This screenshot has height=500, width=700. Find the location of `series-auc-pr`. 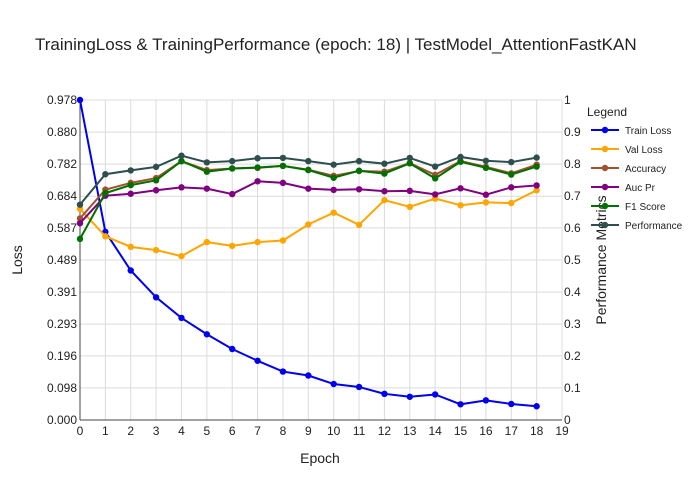

series-auc-pr is located at coordinates (308, 202).